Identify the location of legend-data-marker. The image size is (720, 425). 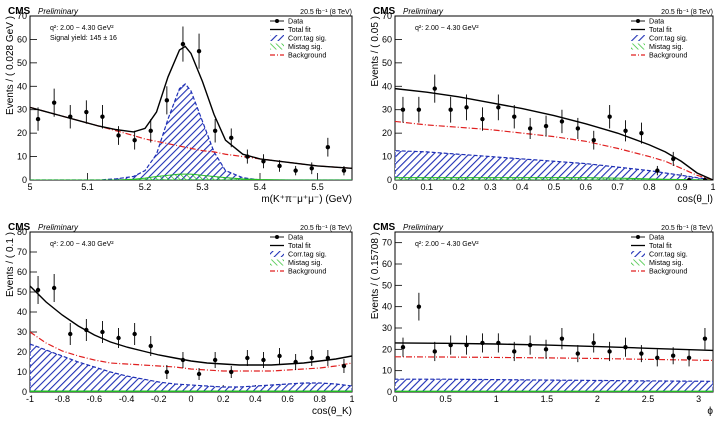
(277, 237).